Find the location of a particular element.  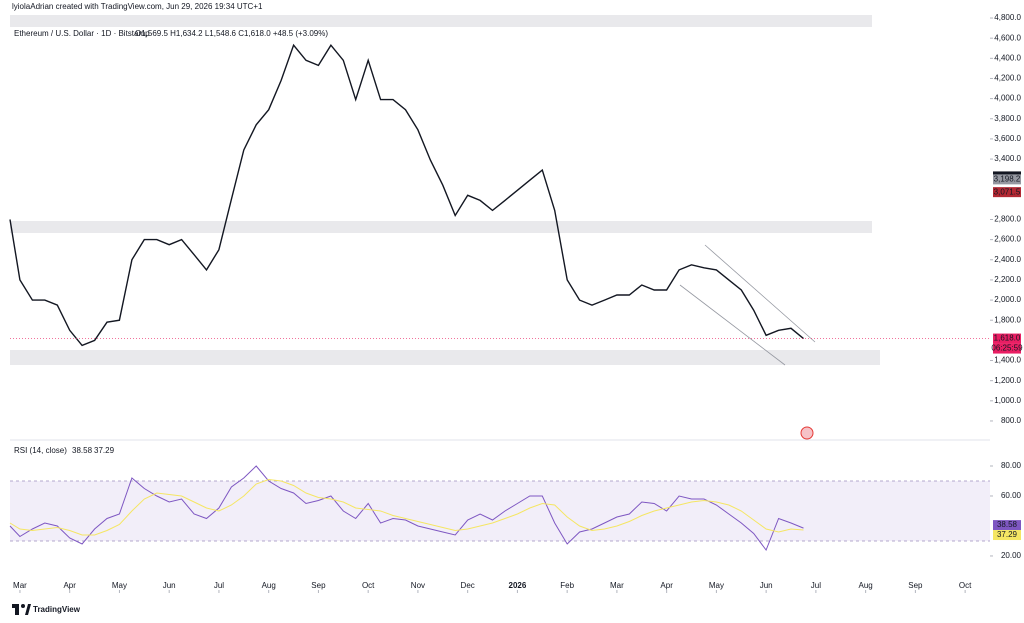

y-tick-label: 4,600.0 is located at coordinates (1007, 37).